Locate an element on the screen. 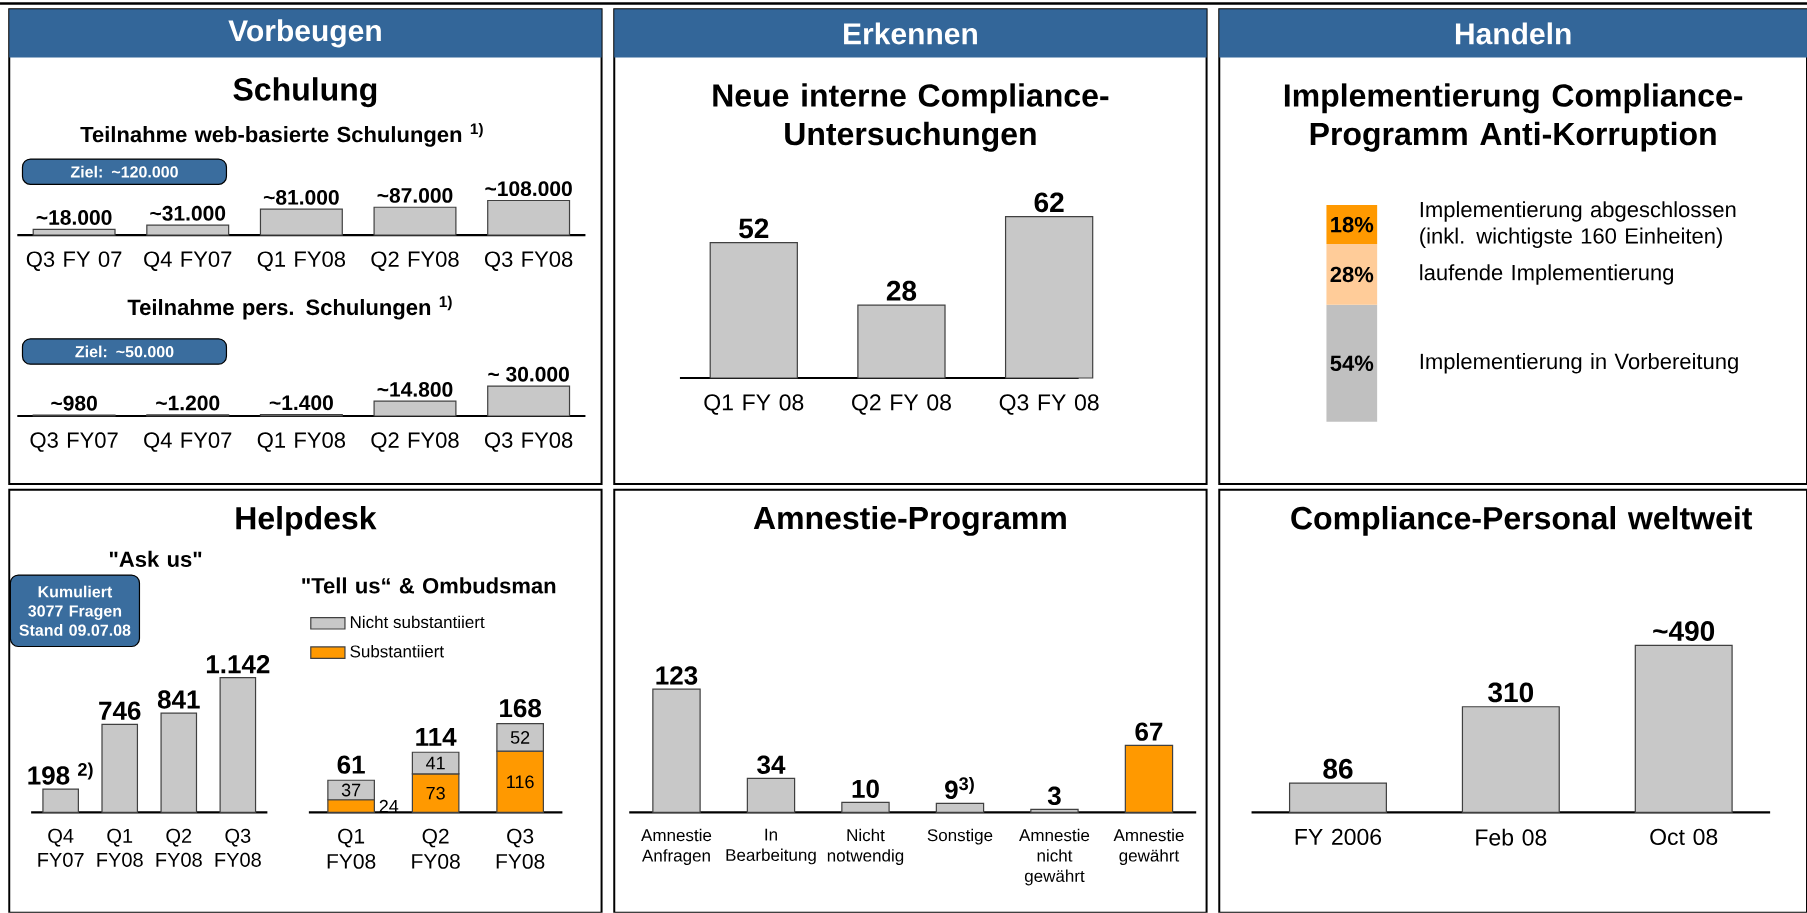  data-label: 116 is located at coordinates (520, 782).